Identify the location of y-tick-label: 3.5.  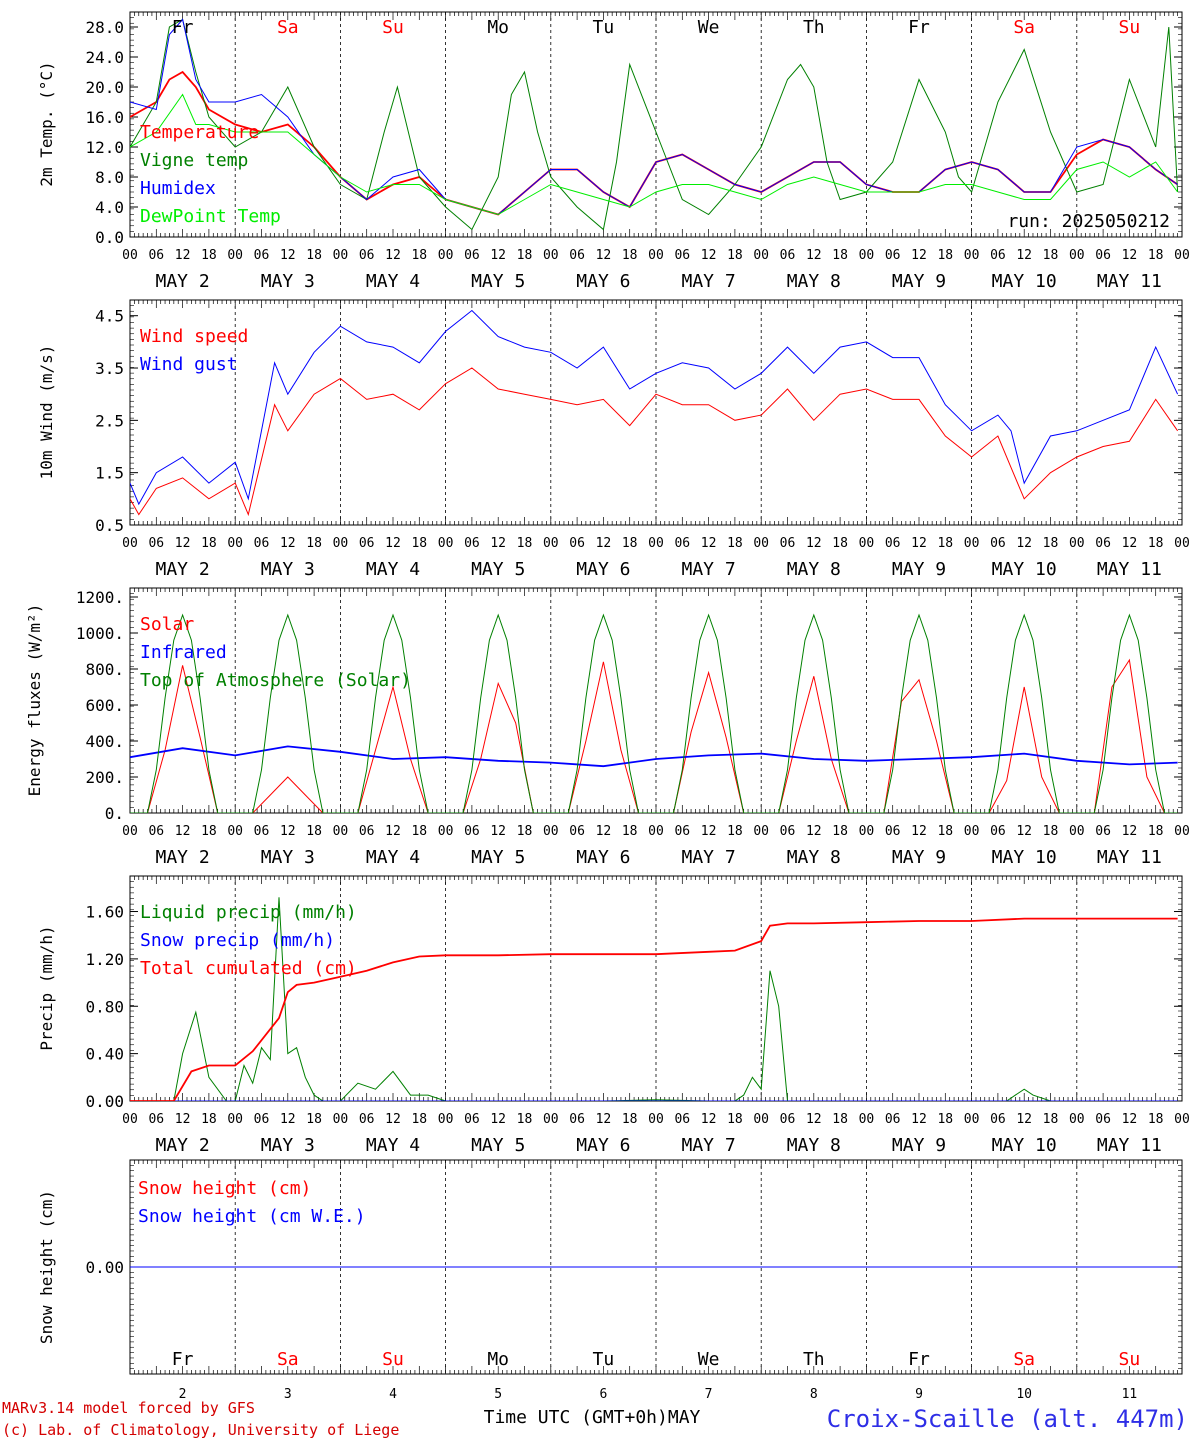
(109, 368).